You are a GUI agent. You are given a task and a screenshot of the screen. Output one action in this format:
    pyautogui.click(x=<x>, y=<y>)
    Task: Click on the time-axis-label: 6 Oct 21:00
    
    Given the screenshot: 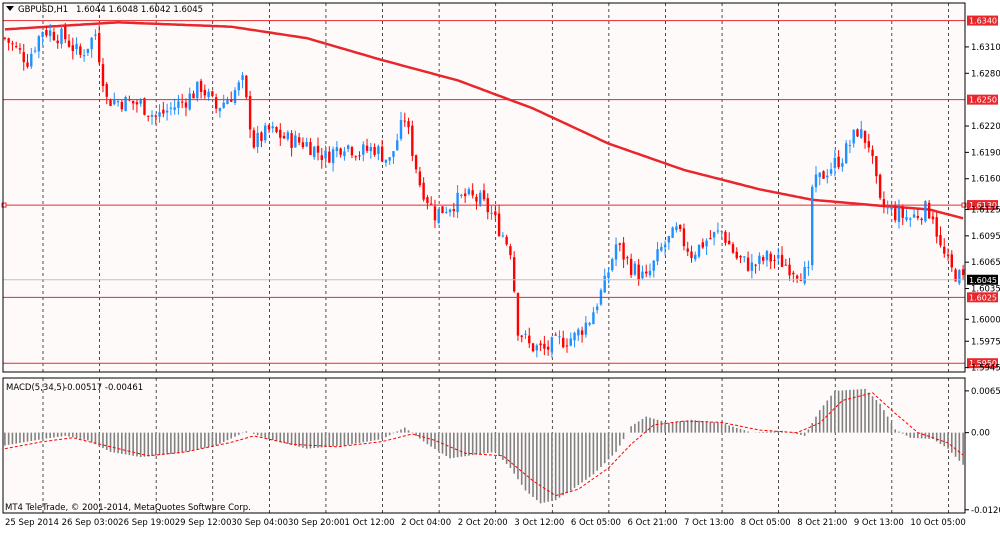 What is the action you would take?
    pyautogui.click(x=652, y=523)
    